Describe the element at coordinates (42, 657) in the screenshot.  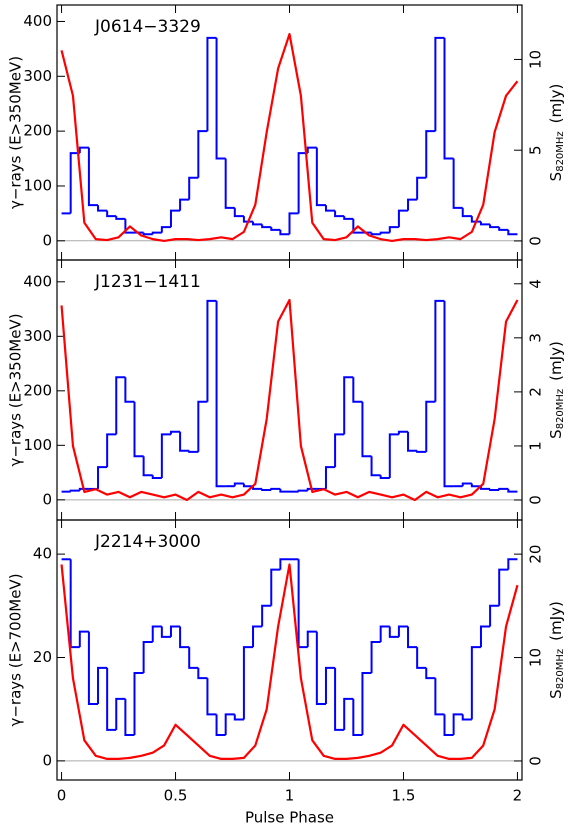
I see `y-tick-label: 20` at that location.